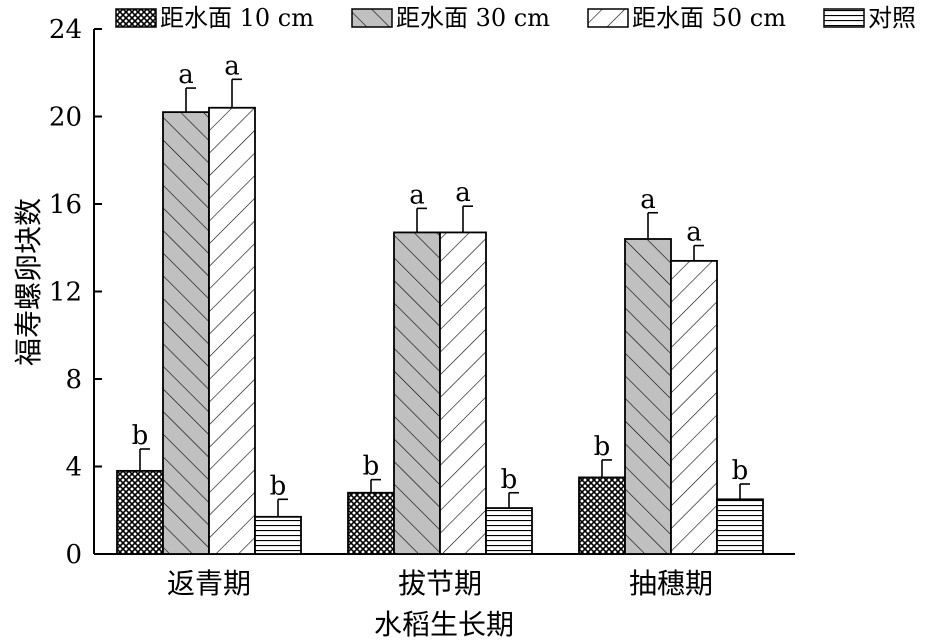  Describe the element at coordinates (608, 18) in the screenshot. I see `legend-swatch-50cm` at that location.